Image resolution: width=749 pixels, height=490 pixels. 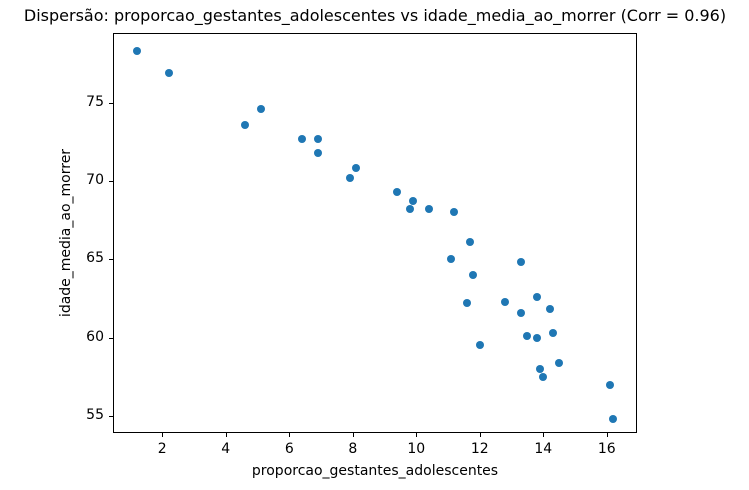 I want to click on x-tick-label: 14, so click(x=543, y=449).